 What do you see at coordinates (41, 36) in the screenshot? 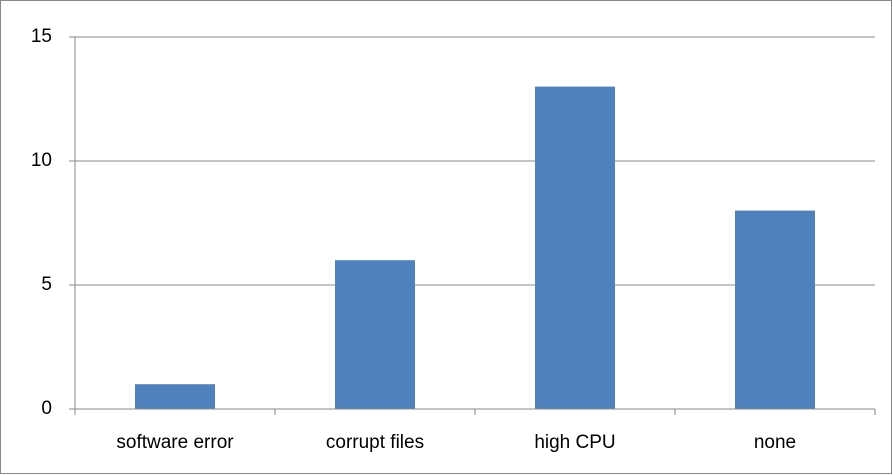
I see `y-tick-label: 15` at bounding box center [41, 36].